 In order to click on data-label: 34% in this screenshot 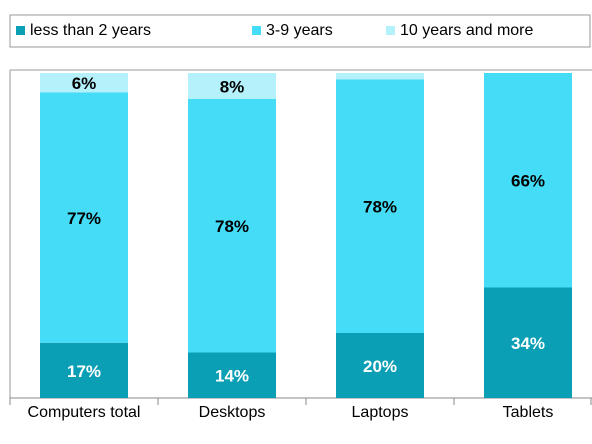, I will do `click(528, 343)`.